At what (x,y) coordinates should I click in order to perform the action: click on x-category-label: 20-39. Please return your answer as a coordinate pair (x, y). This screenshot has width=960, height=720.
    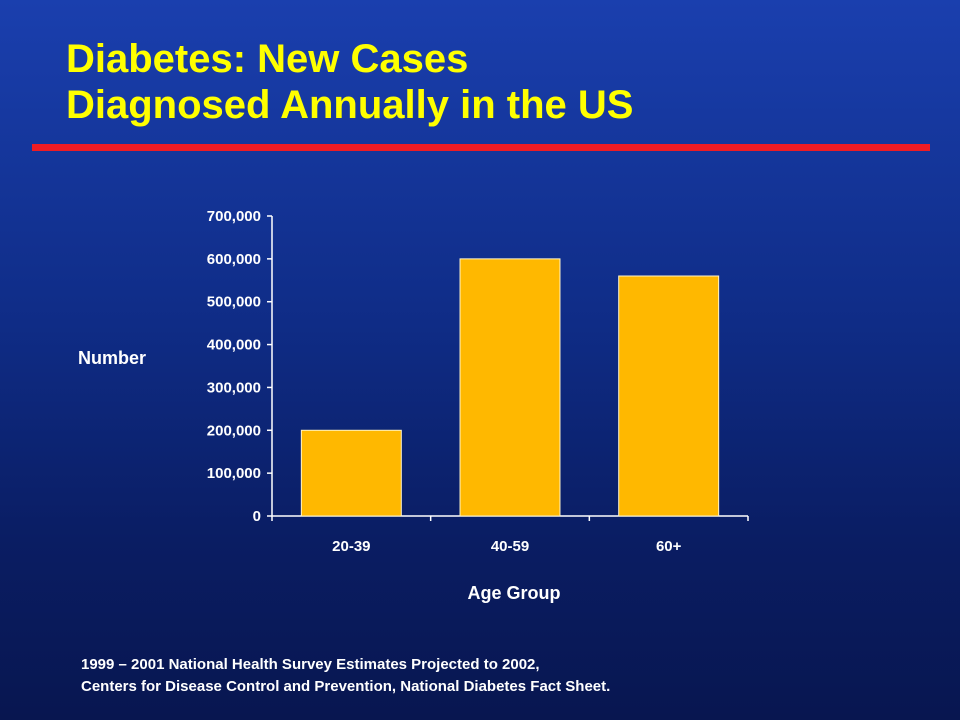
    Looking at the image, I should click on (351, 546).